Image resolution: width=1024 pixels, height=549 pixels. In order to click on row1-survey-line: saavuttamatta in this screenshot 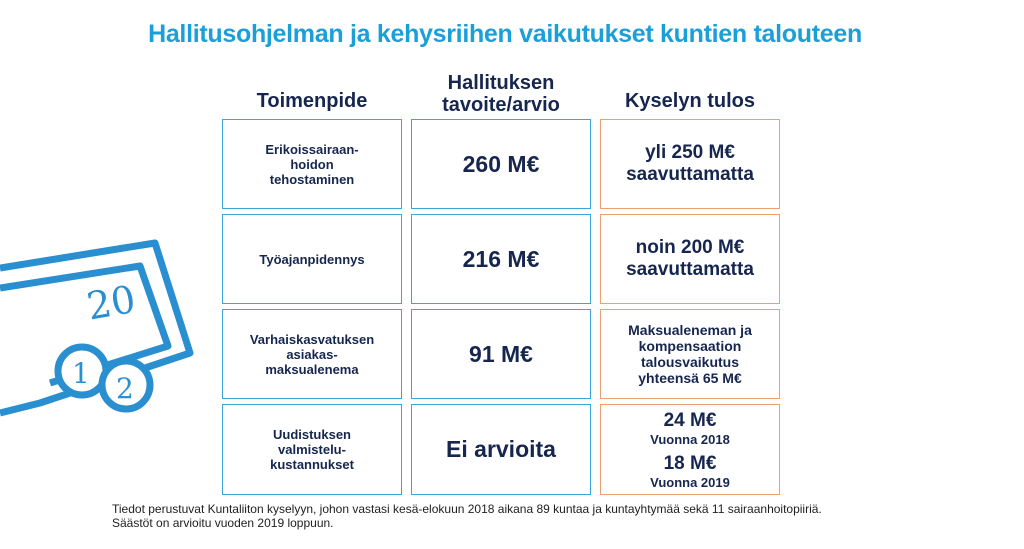, I will do `click(690, 174)`.